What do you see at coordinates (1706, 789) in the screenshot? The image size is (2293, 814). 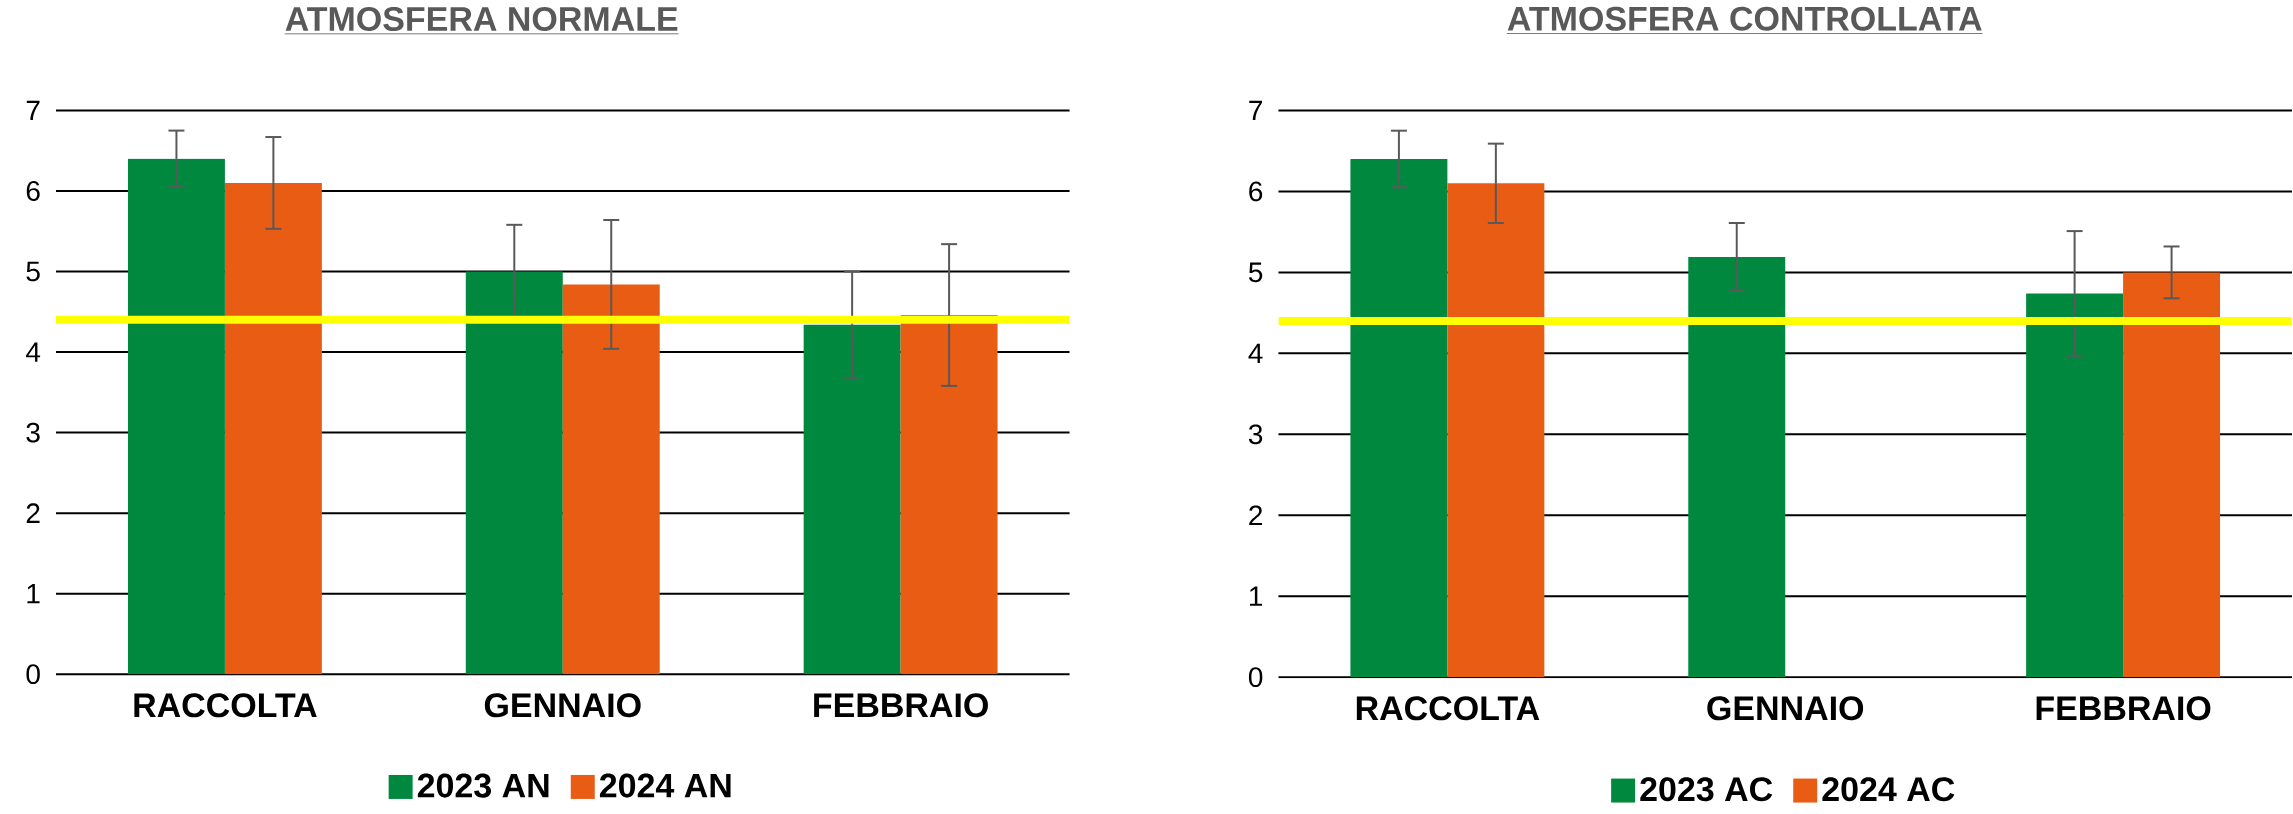 I see `legend-label: 2023 AC` at bounding box center [1706, 789].